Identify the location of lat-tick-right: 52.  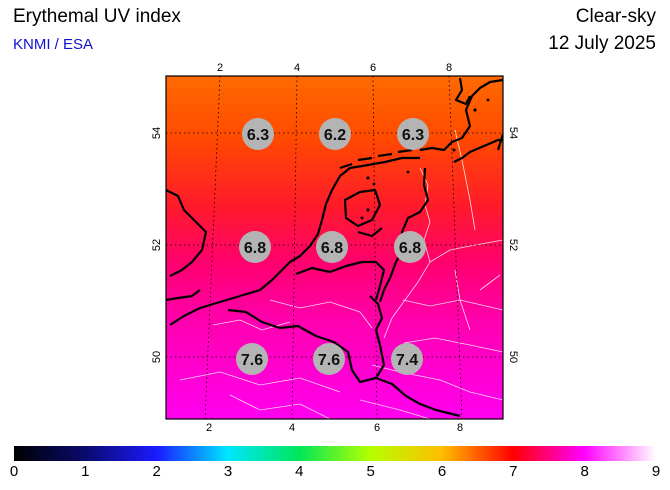
(513, 245).